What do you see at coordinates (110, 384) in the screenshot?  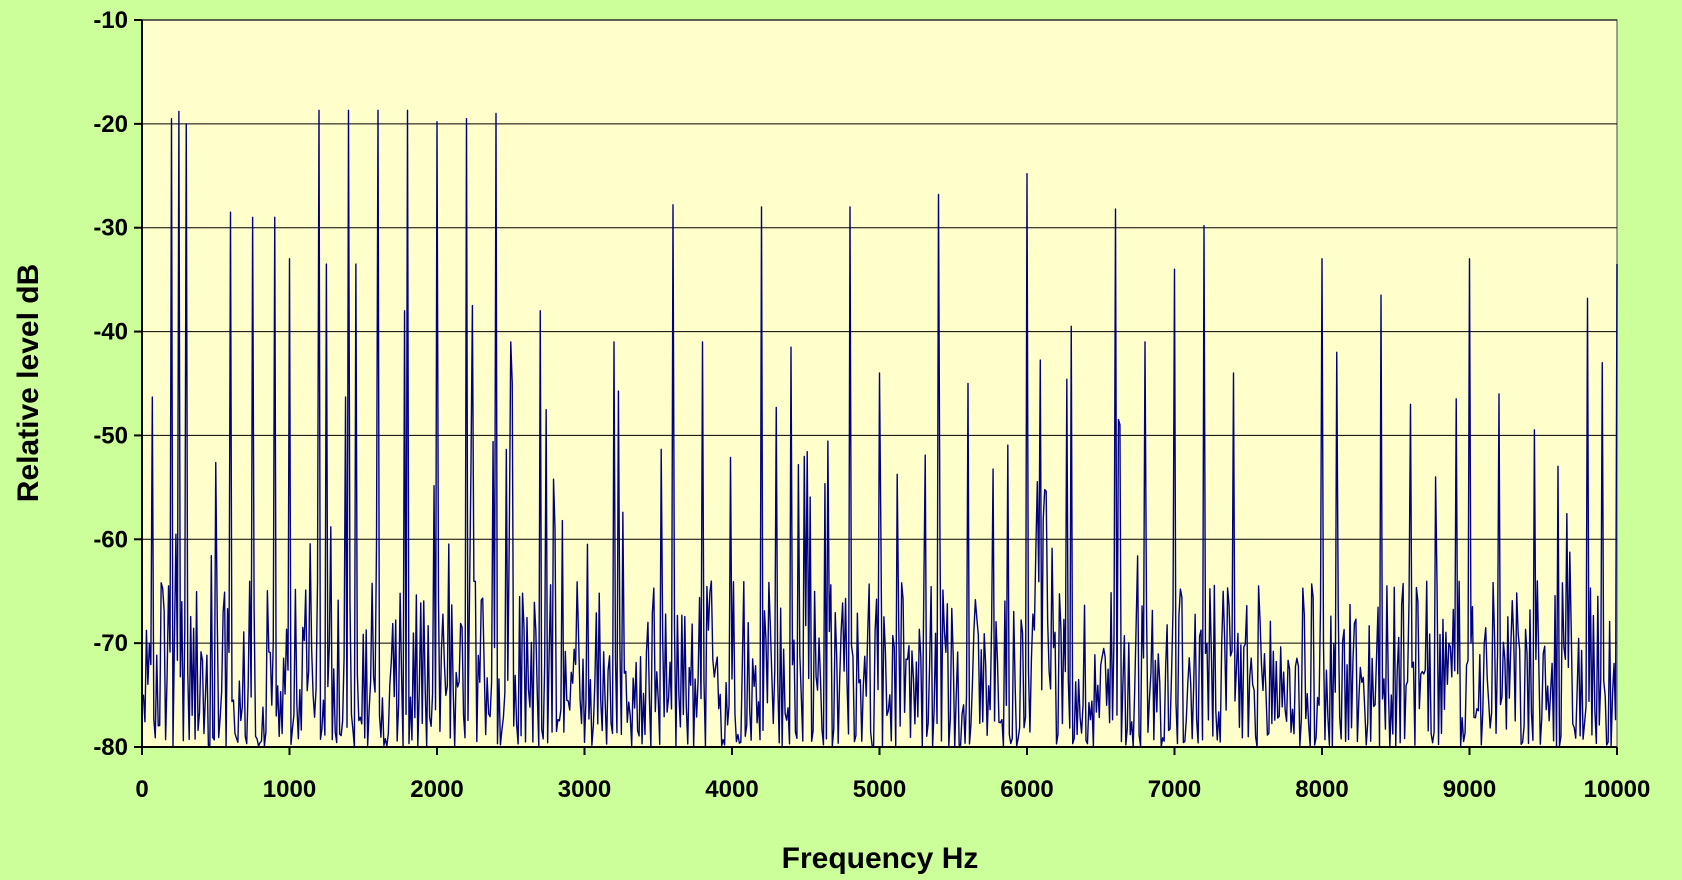 I see `y-tick-labels: -10 -20 -30 -40 -50 -60 -70 -80` at bounding box center [110, 384].